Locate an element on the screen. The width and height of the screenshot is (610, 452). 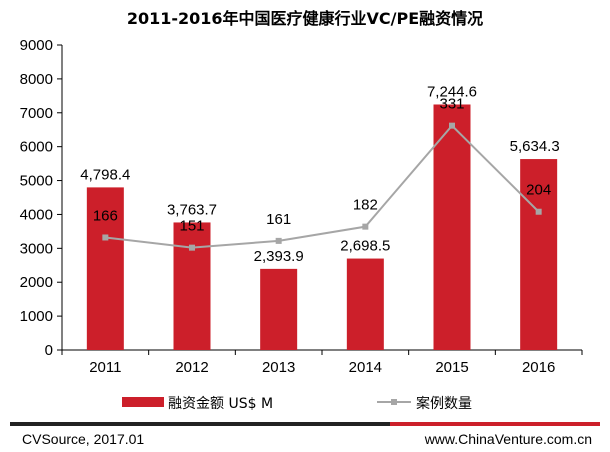
legend-line-label: 案例数量 is located at coordinates (444, 403).